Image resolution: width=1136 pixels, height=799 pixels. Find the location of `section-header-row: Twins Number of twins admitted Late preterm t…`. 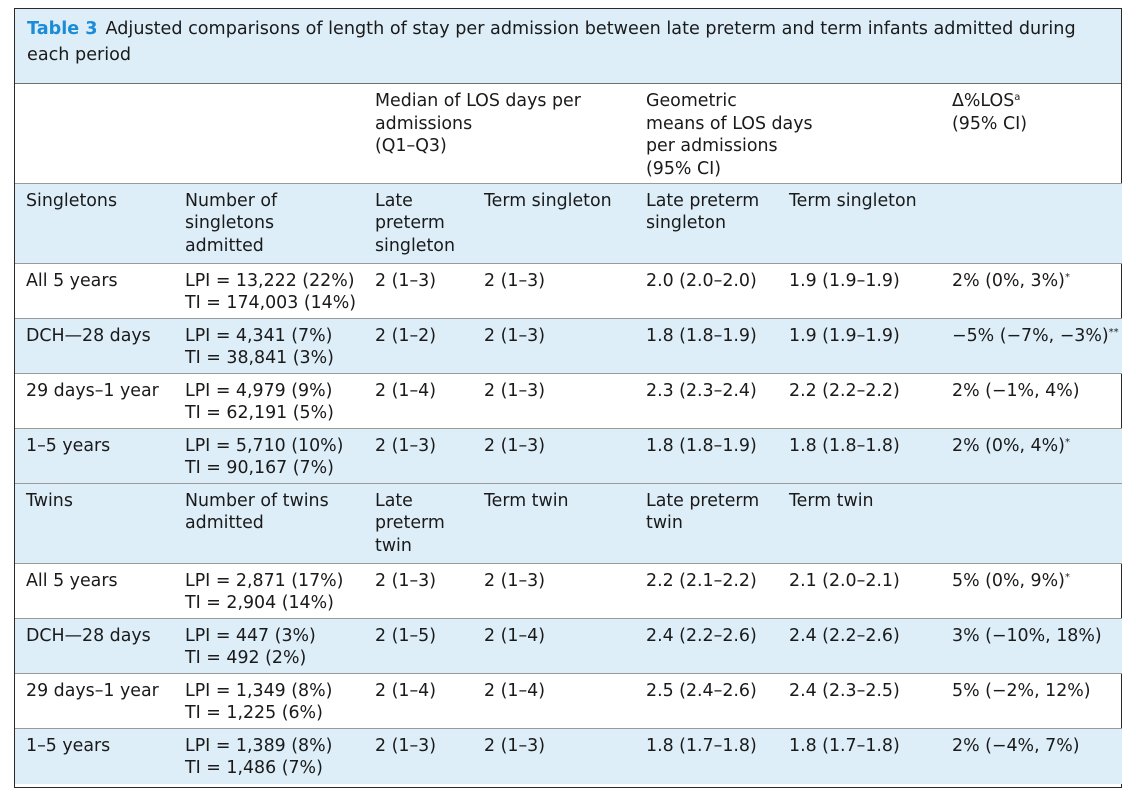

section-header-row: Twins Number of twins admitted Late preterm t… is located at coordinates (569, 522).